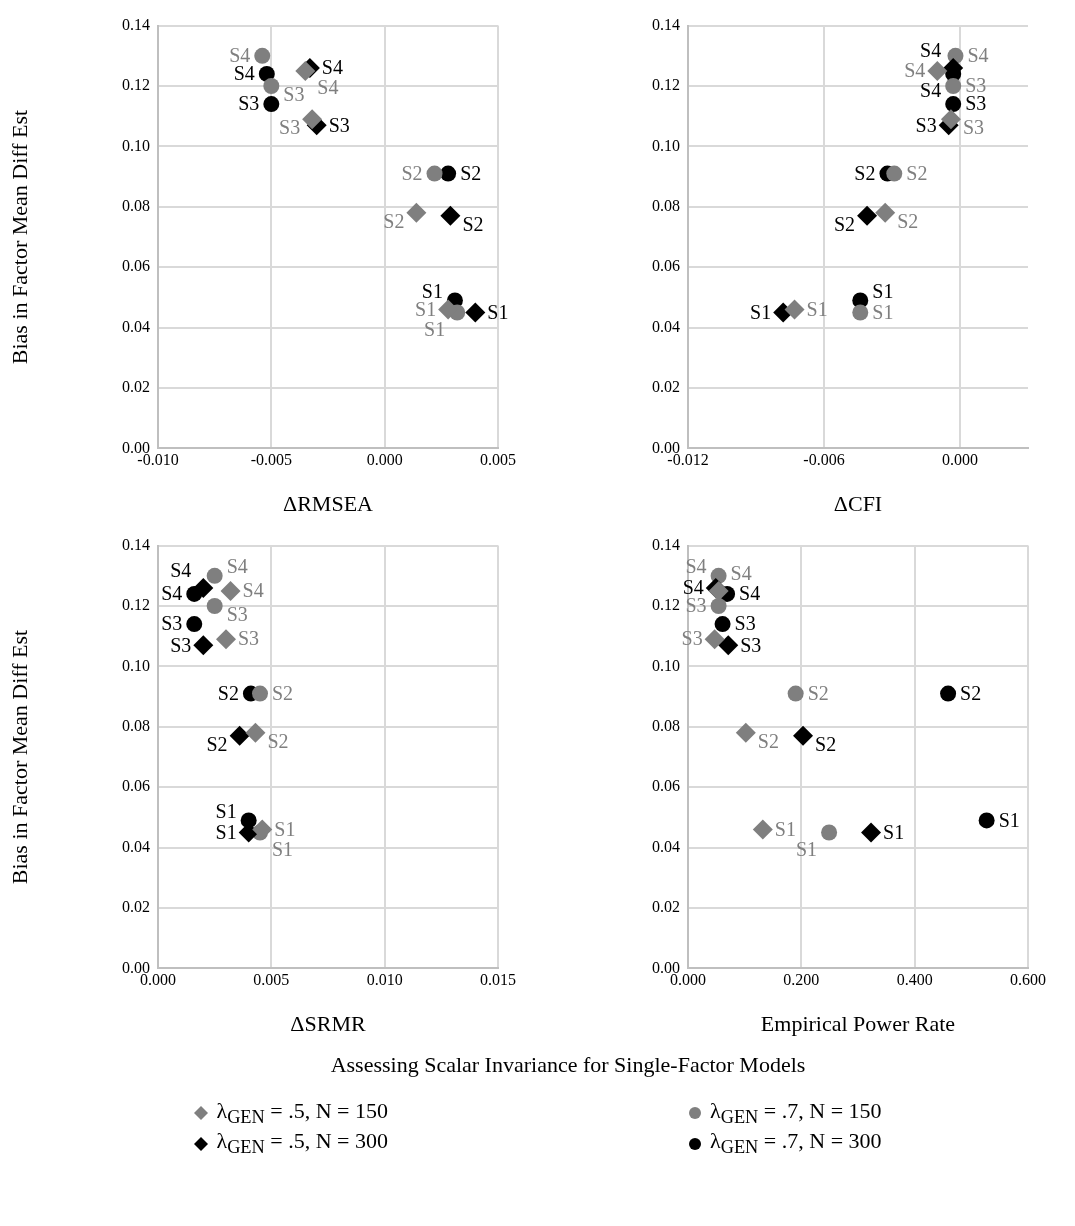 The image size is (1075, 1226). What do you see at coordinates (796, 1143) in the screenshot?
I see `legend-label: λ$_{GEN}$ = .7, N = 300` at bounding box center [796, 1143].